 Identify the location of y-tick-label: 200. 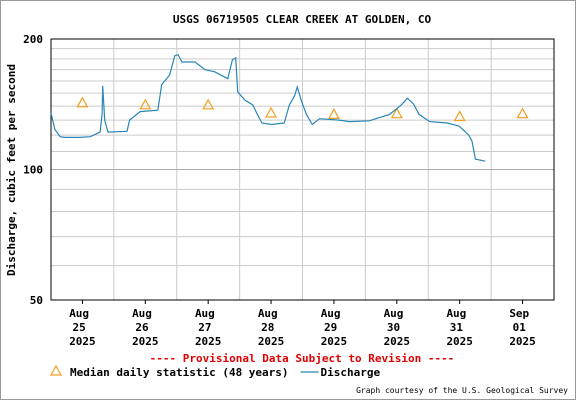
(33, 39).